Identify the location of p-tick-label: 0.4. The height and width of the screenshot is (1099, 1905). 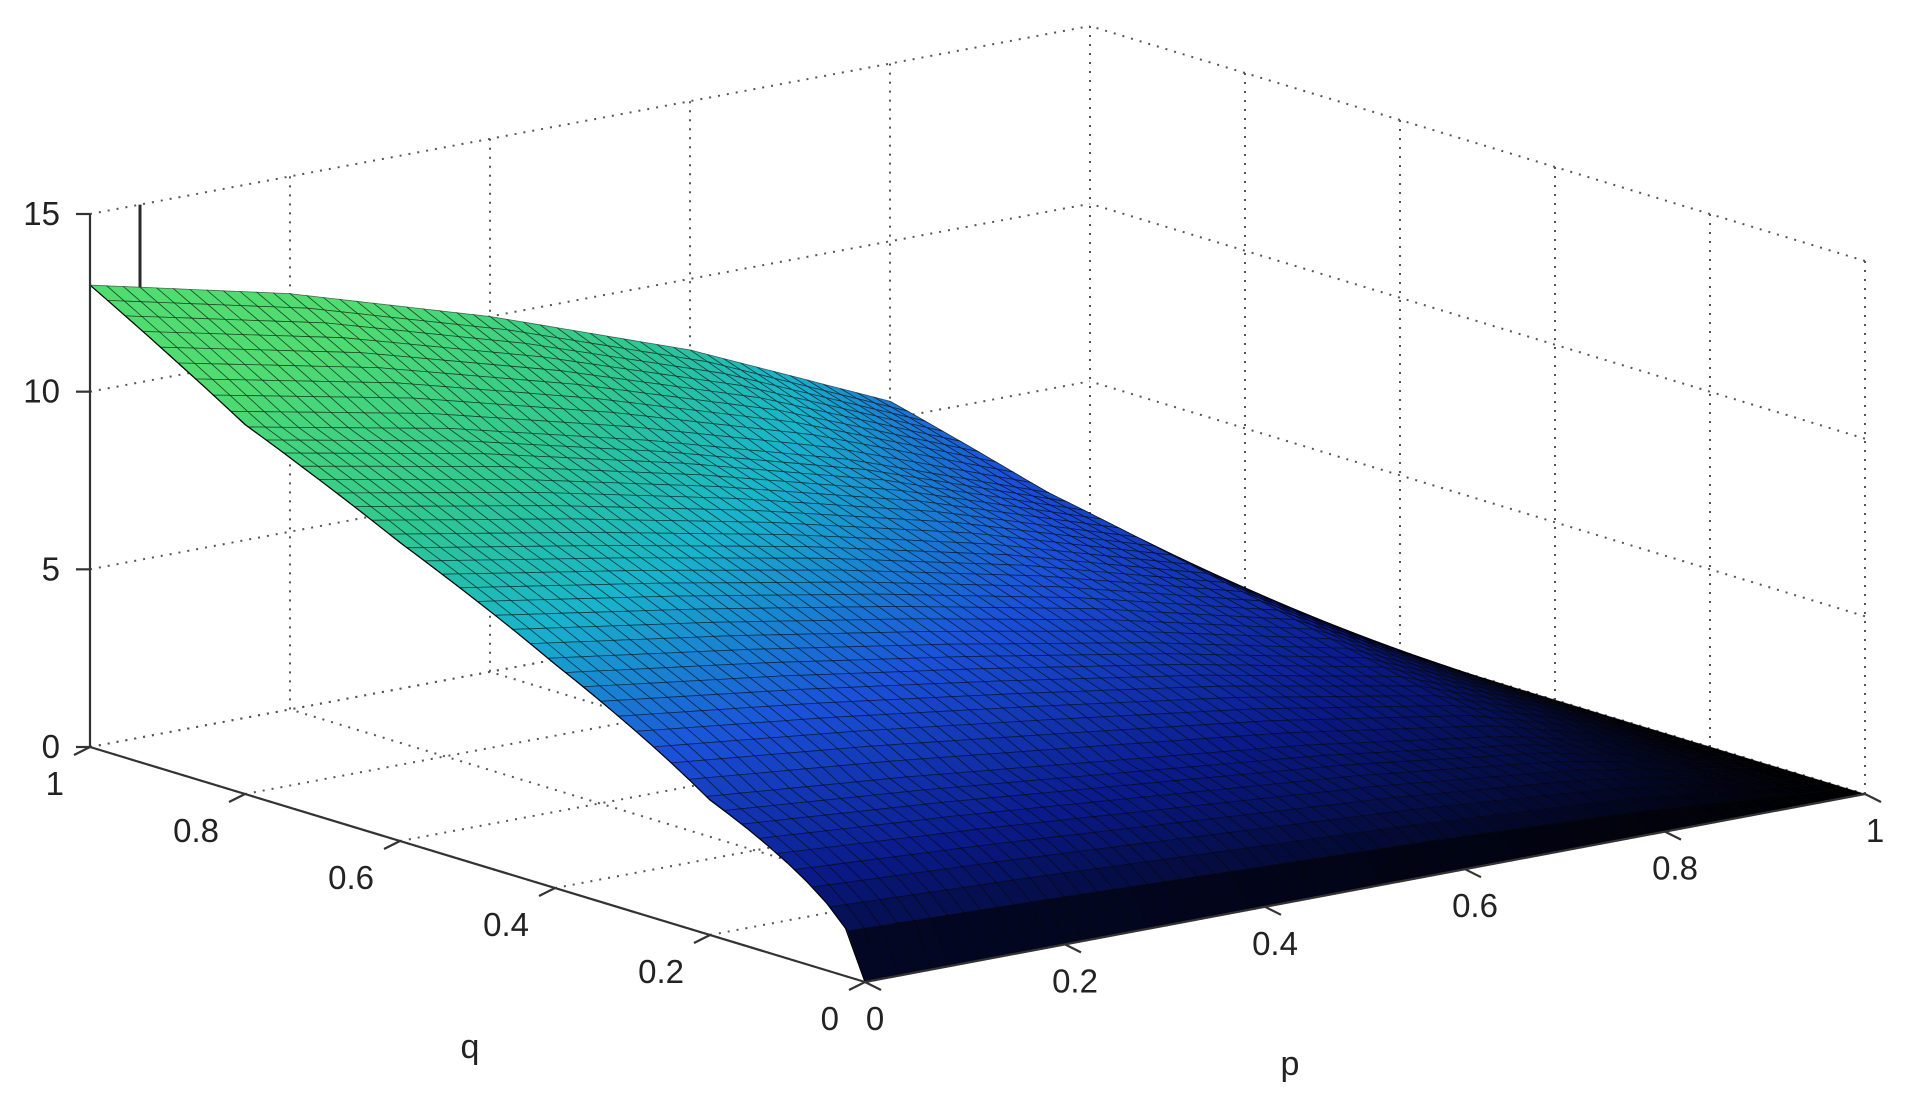
(1275, 943).